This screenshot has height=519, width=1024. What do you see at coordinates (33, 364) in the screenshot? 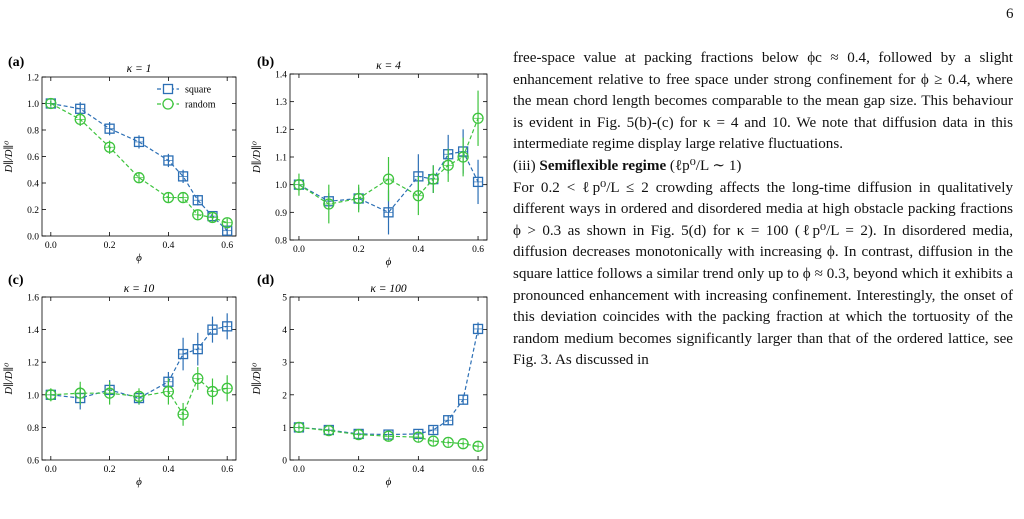
I see `ytick-label-c: 1.2` at bounding box center [33, 364].